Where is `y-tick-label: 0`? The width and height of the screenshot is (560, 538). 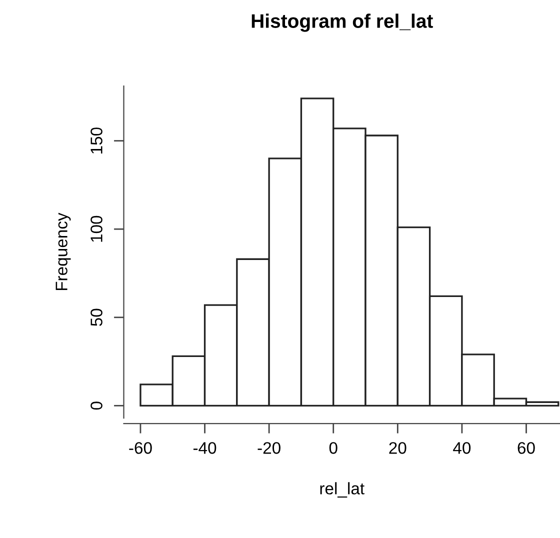
y-tick-label: 0 is located at coordinates (96, 406).